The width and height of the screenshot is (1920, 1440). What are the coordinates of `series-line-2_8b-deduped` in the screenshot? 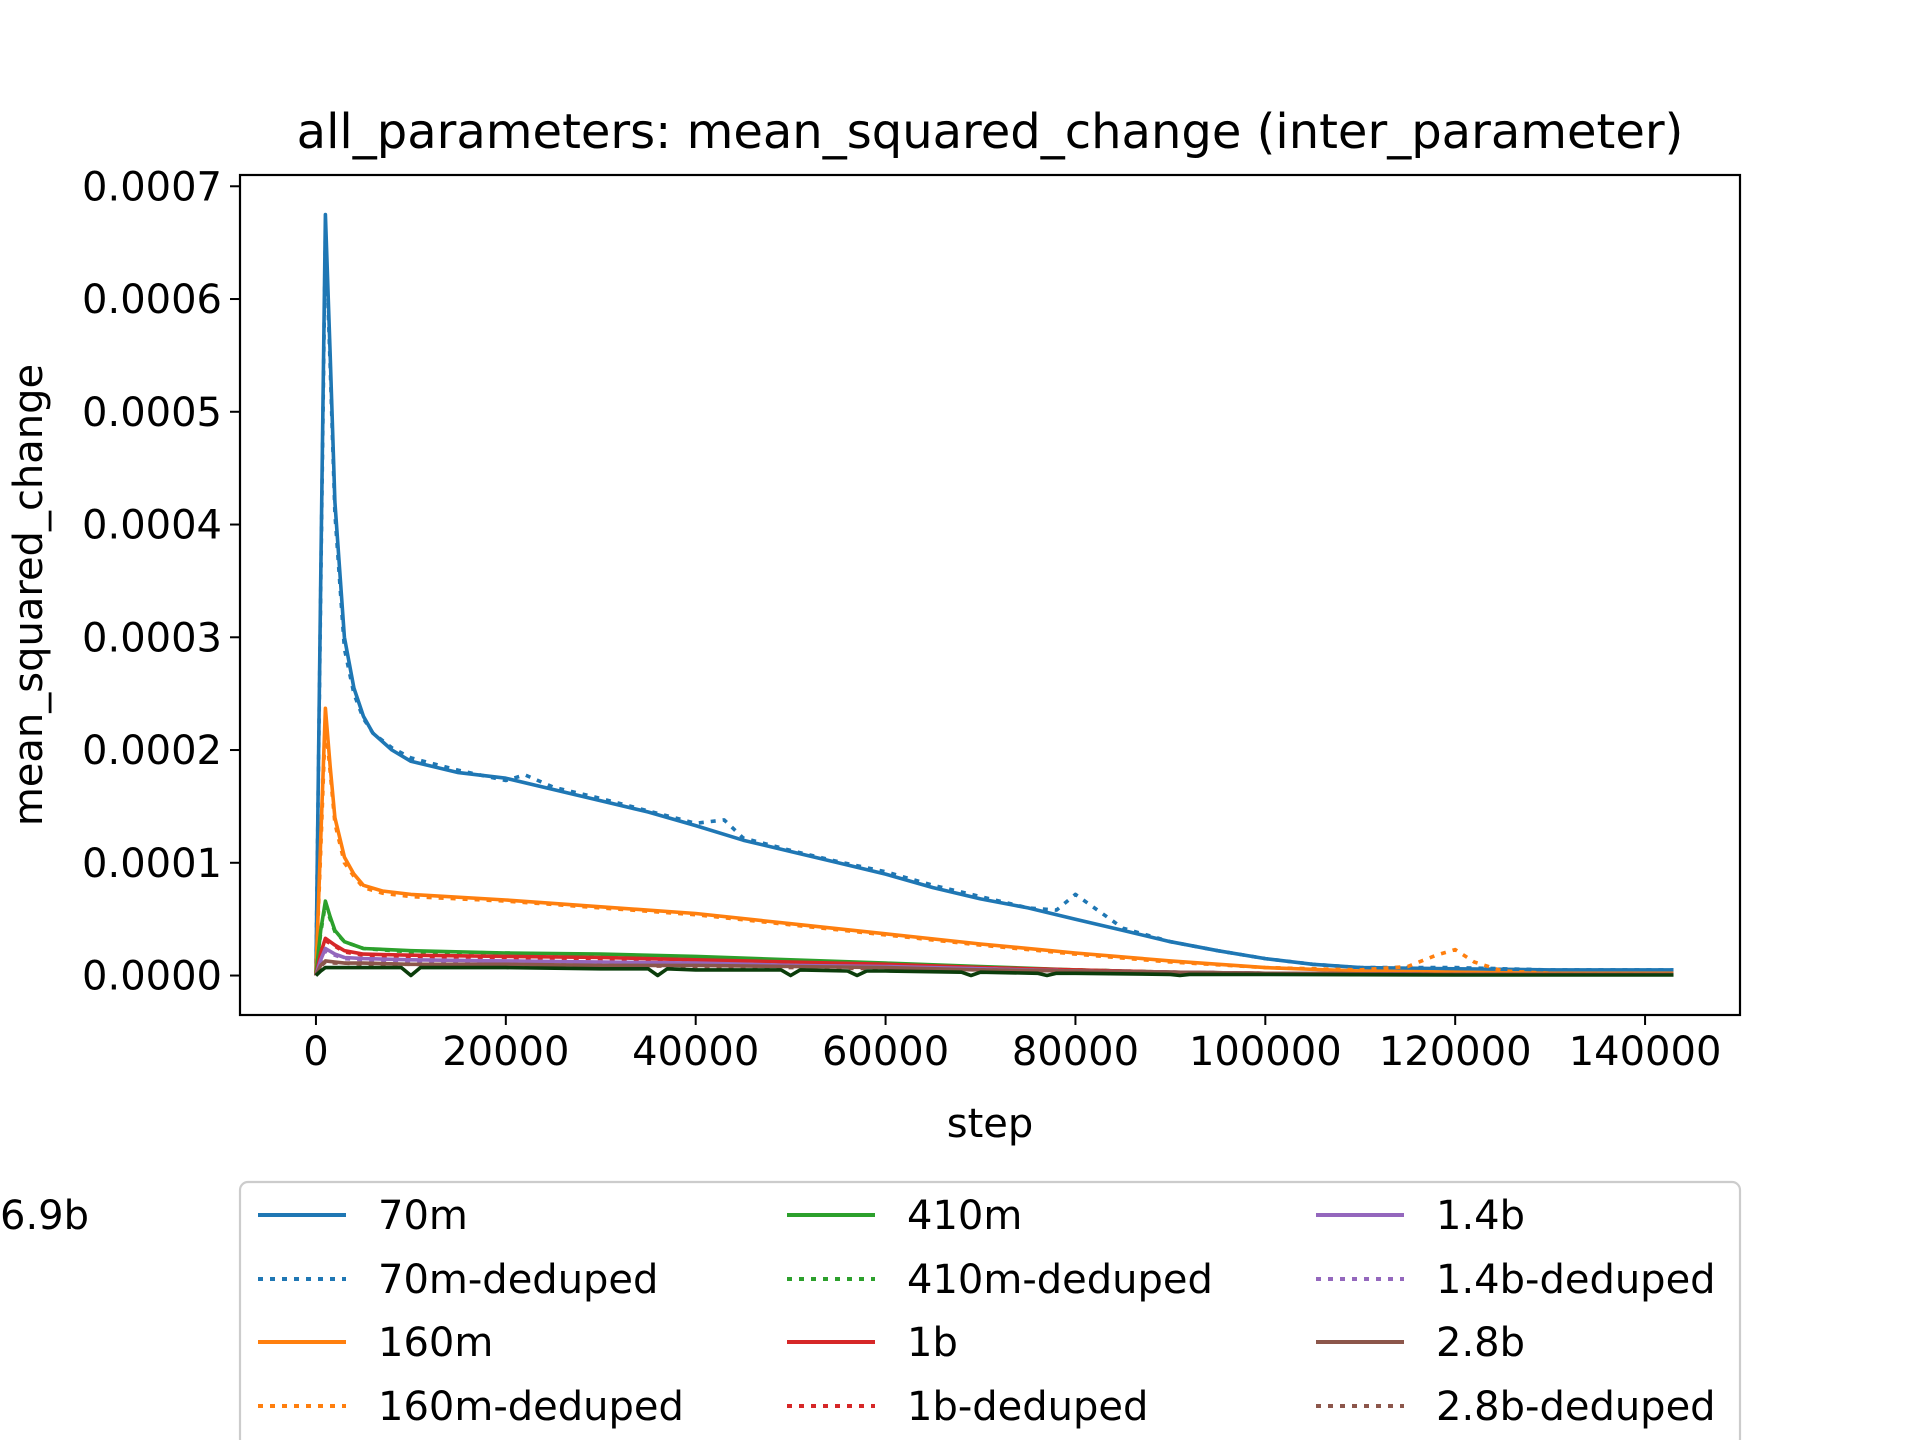 It's located at (994, 968).